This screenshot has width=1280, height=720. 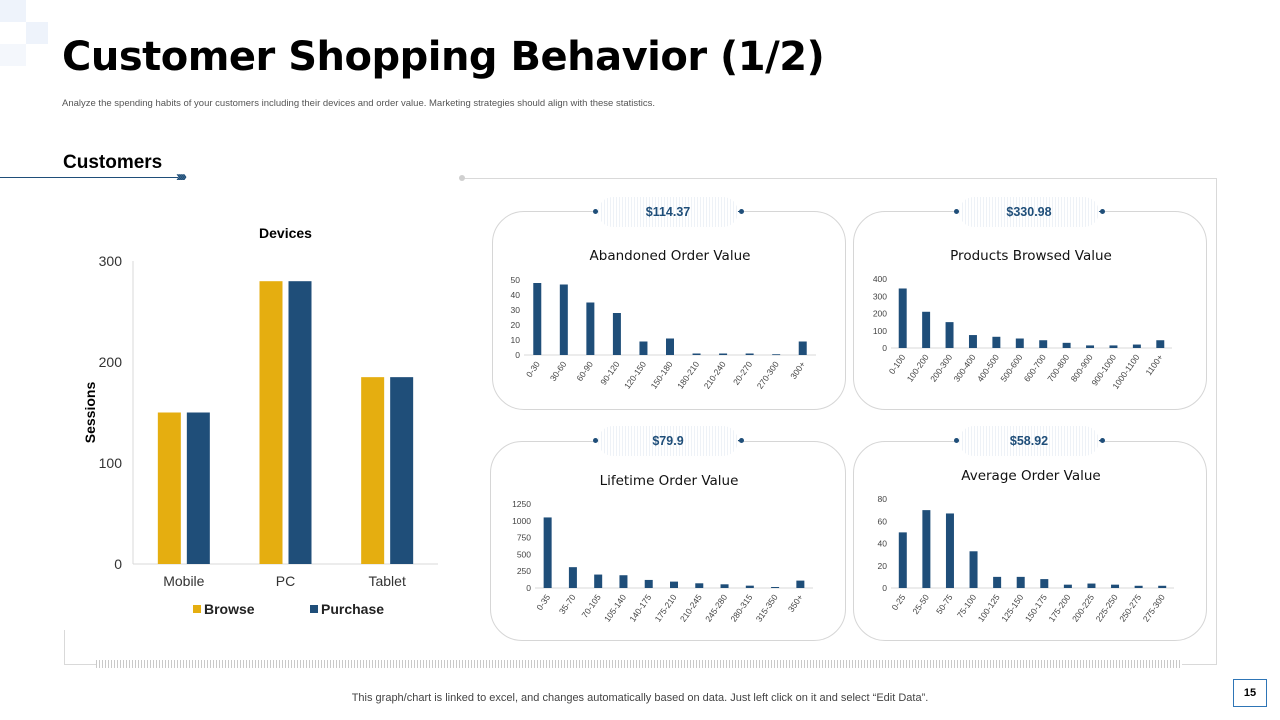 I want to click on browsed-ytick: 100, so click(x=880, y=331).